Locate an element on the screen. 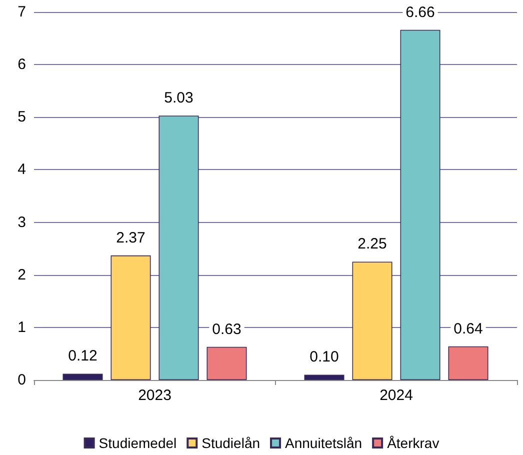 Image resolution: width=523 pixels, height=455 pixels. data-label: 0.12 is located at coordinates (83, 356).